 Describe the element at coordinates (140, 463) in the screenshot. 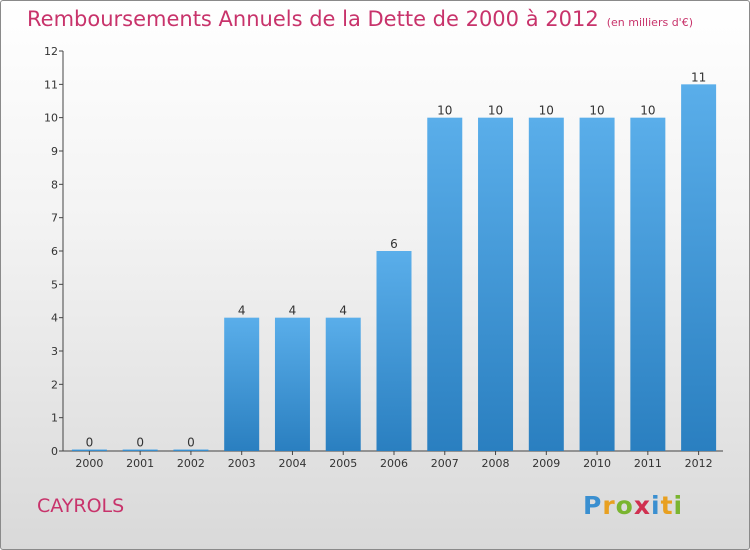

I see `x-tick-label: 2001` at that location.